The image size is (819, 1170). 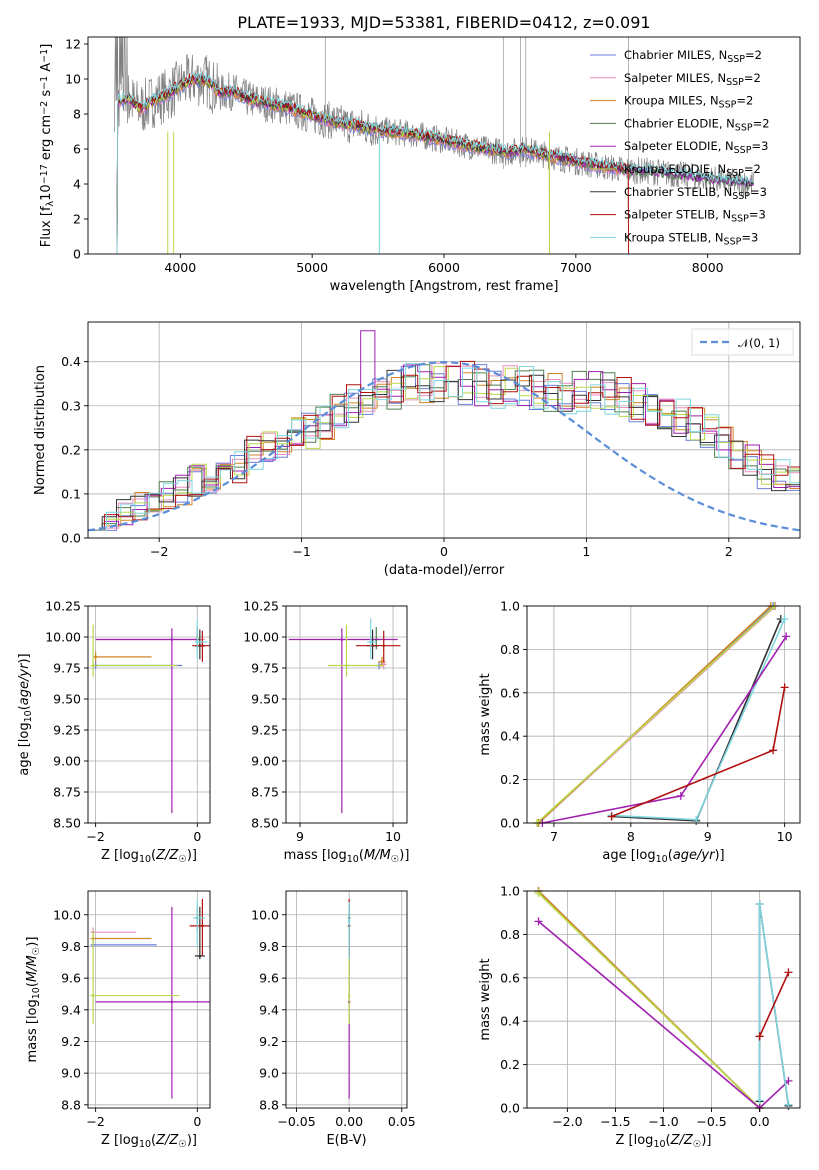 I want to click on x-tick-label: −1.0, so click(x=663, y=1121).